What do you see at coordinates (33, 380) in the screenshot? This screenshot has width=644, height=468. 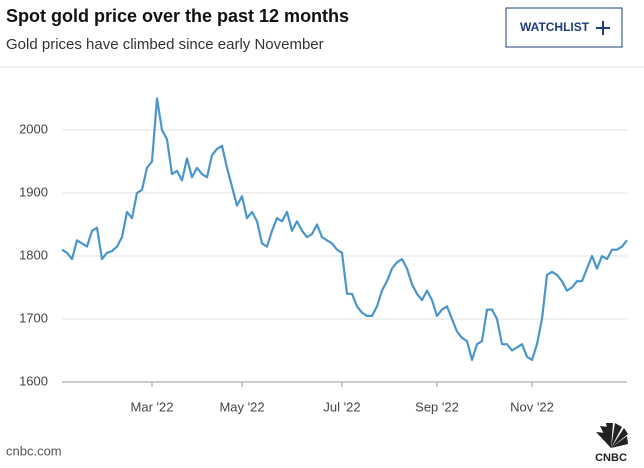 I see `y-tick-label: 1600` at bounding box center [33, 380].